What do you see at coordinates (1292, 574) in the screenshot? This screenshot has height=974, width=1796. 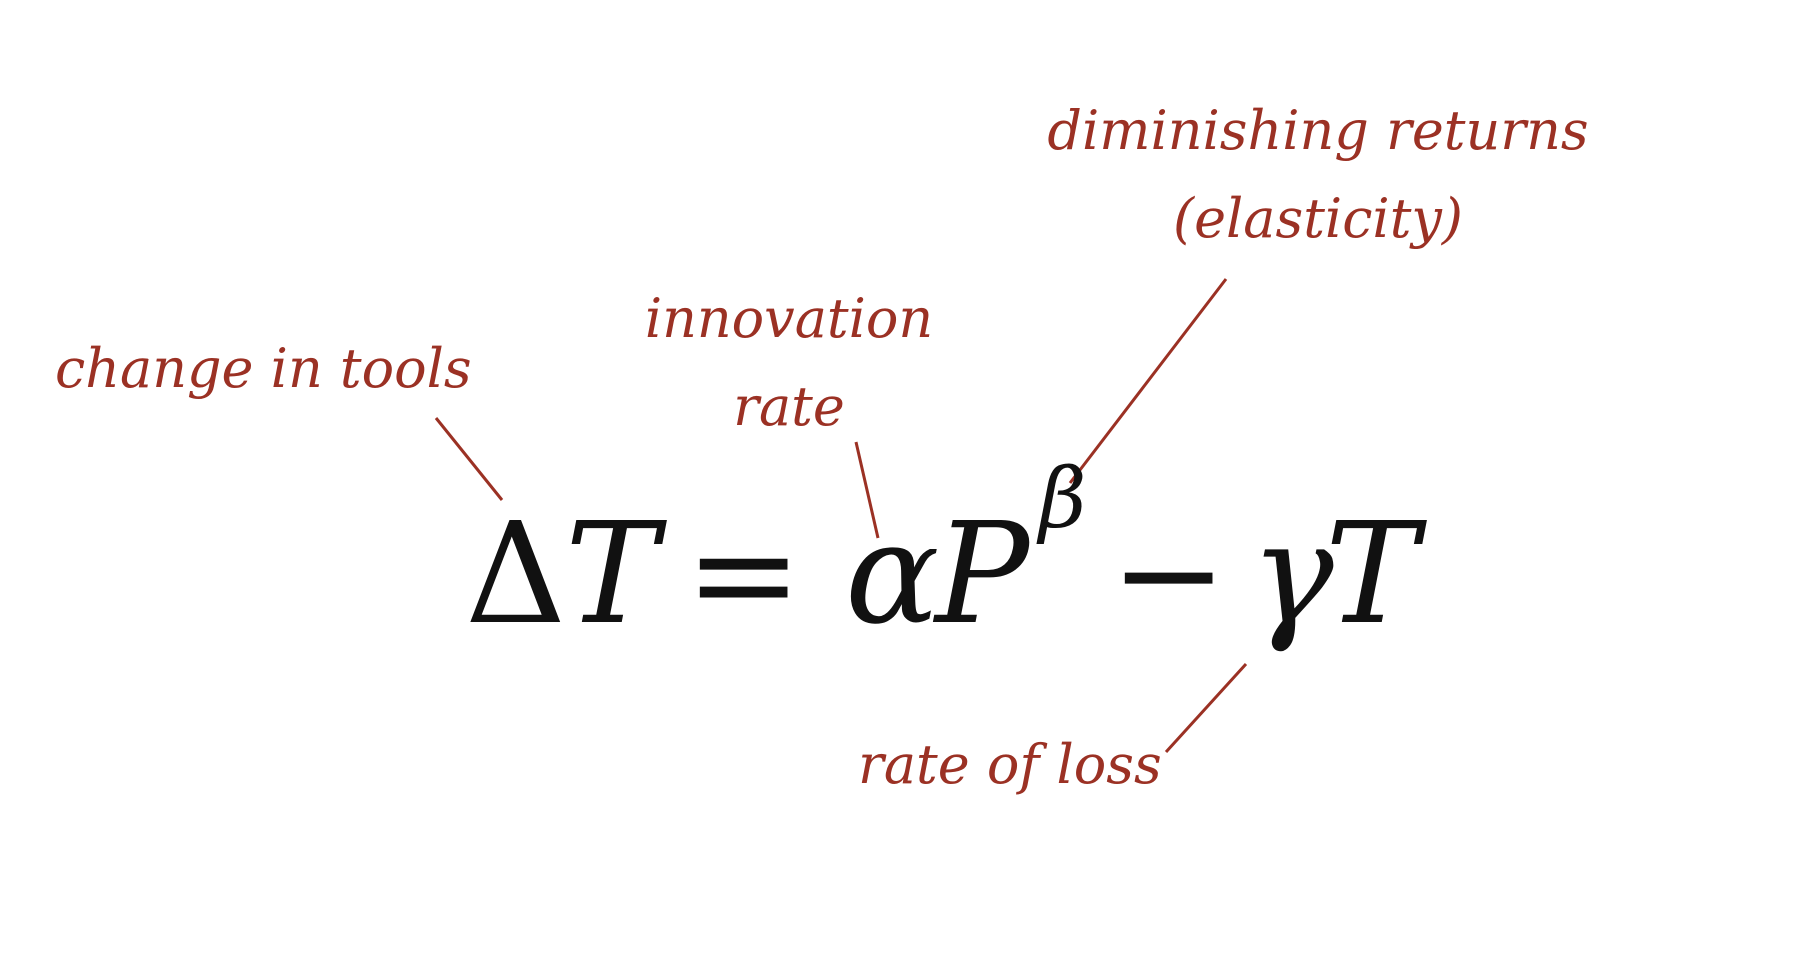 I see `equation-gamma-symbol: γ` at bounding box center [1292, 574].